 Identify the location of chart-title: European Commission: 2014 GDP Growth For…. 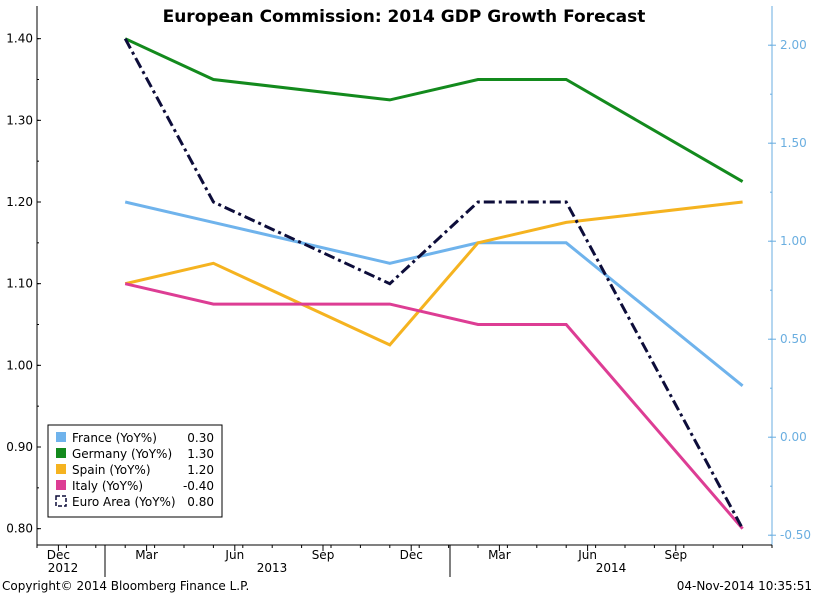
(404, 17).